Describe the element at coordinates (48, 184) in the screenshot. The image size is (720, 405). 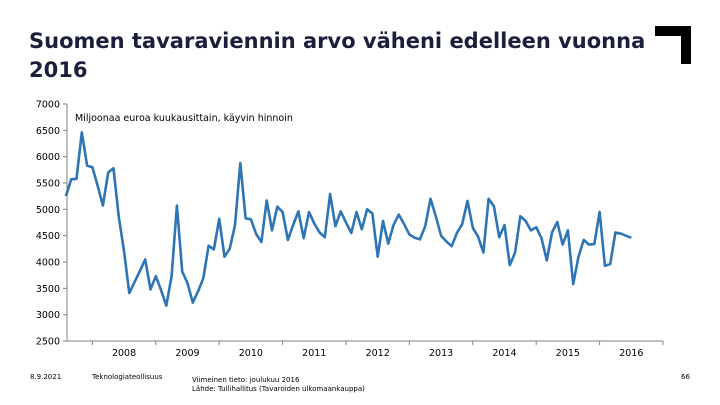
I see `y-tick-label: 5500` at that location.